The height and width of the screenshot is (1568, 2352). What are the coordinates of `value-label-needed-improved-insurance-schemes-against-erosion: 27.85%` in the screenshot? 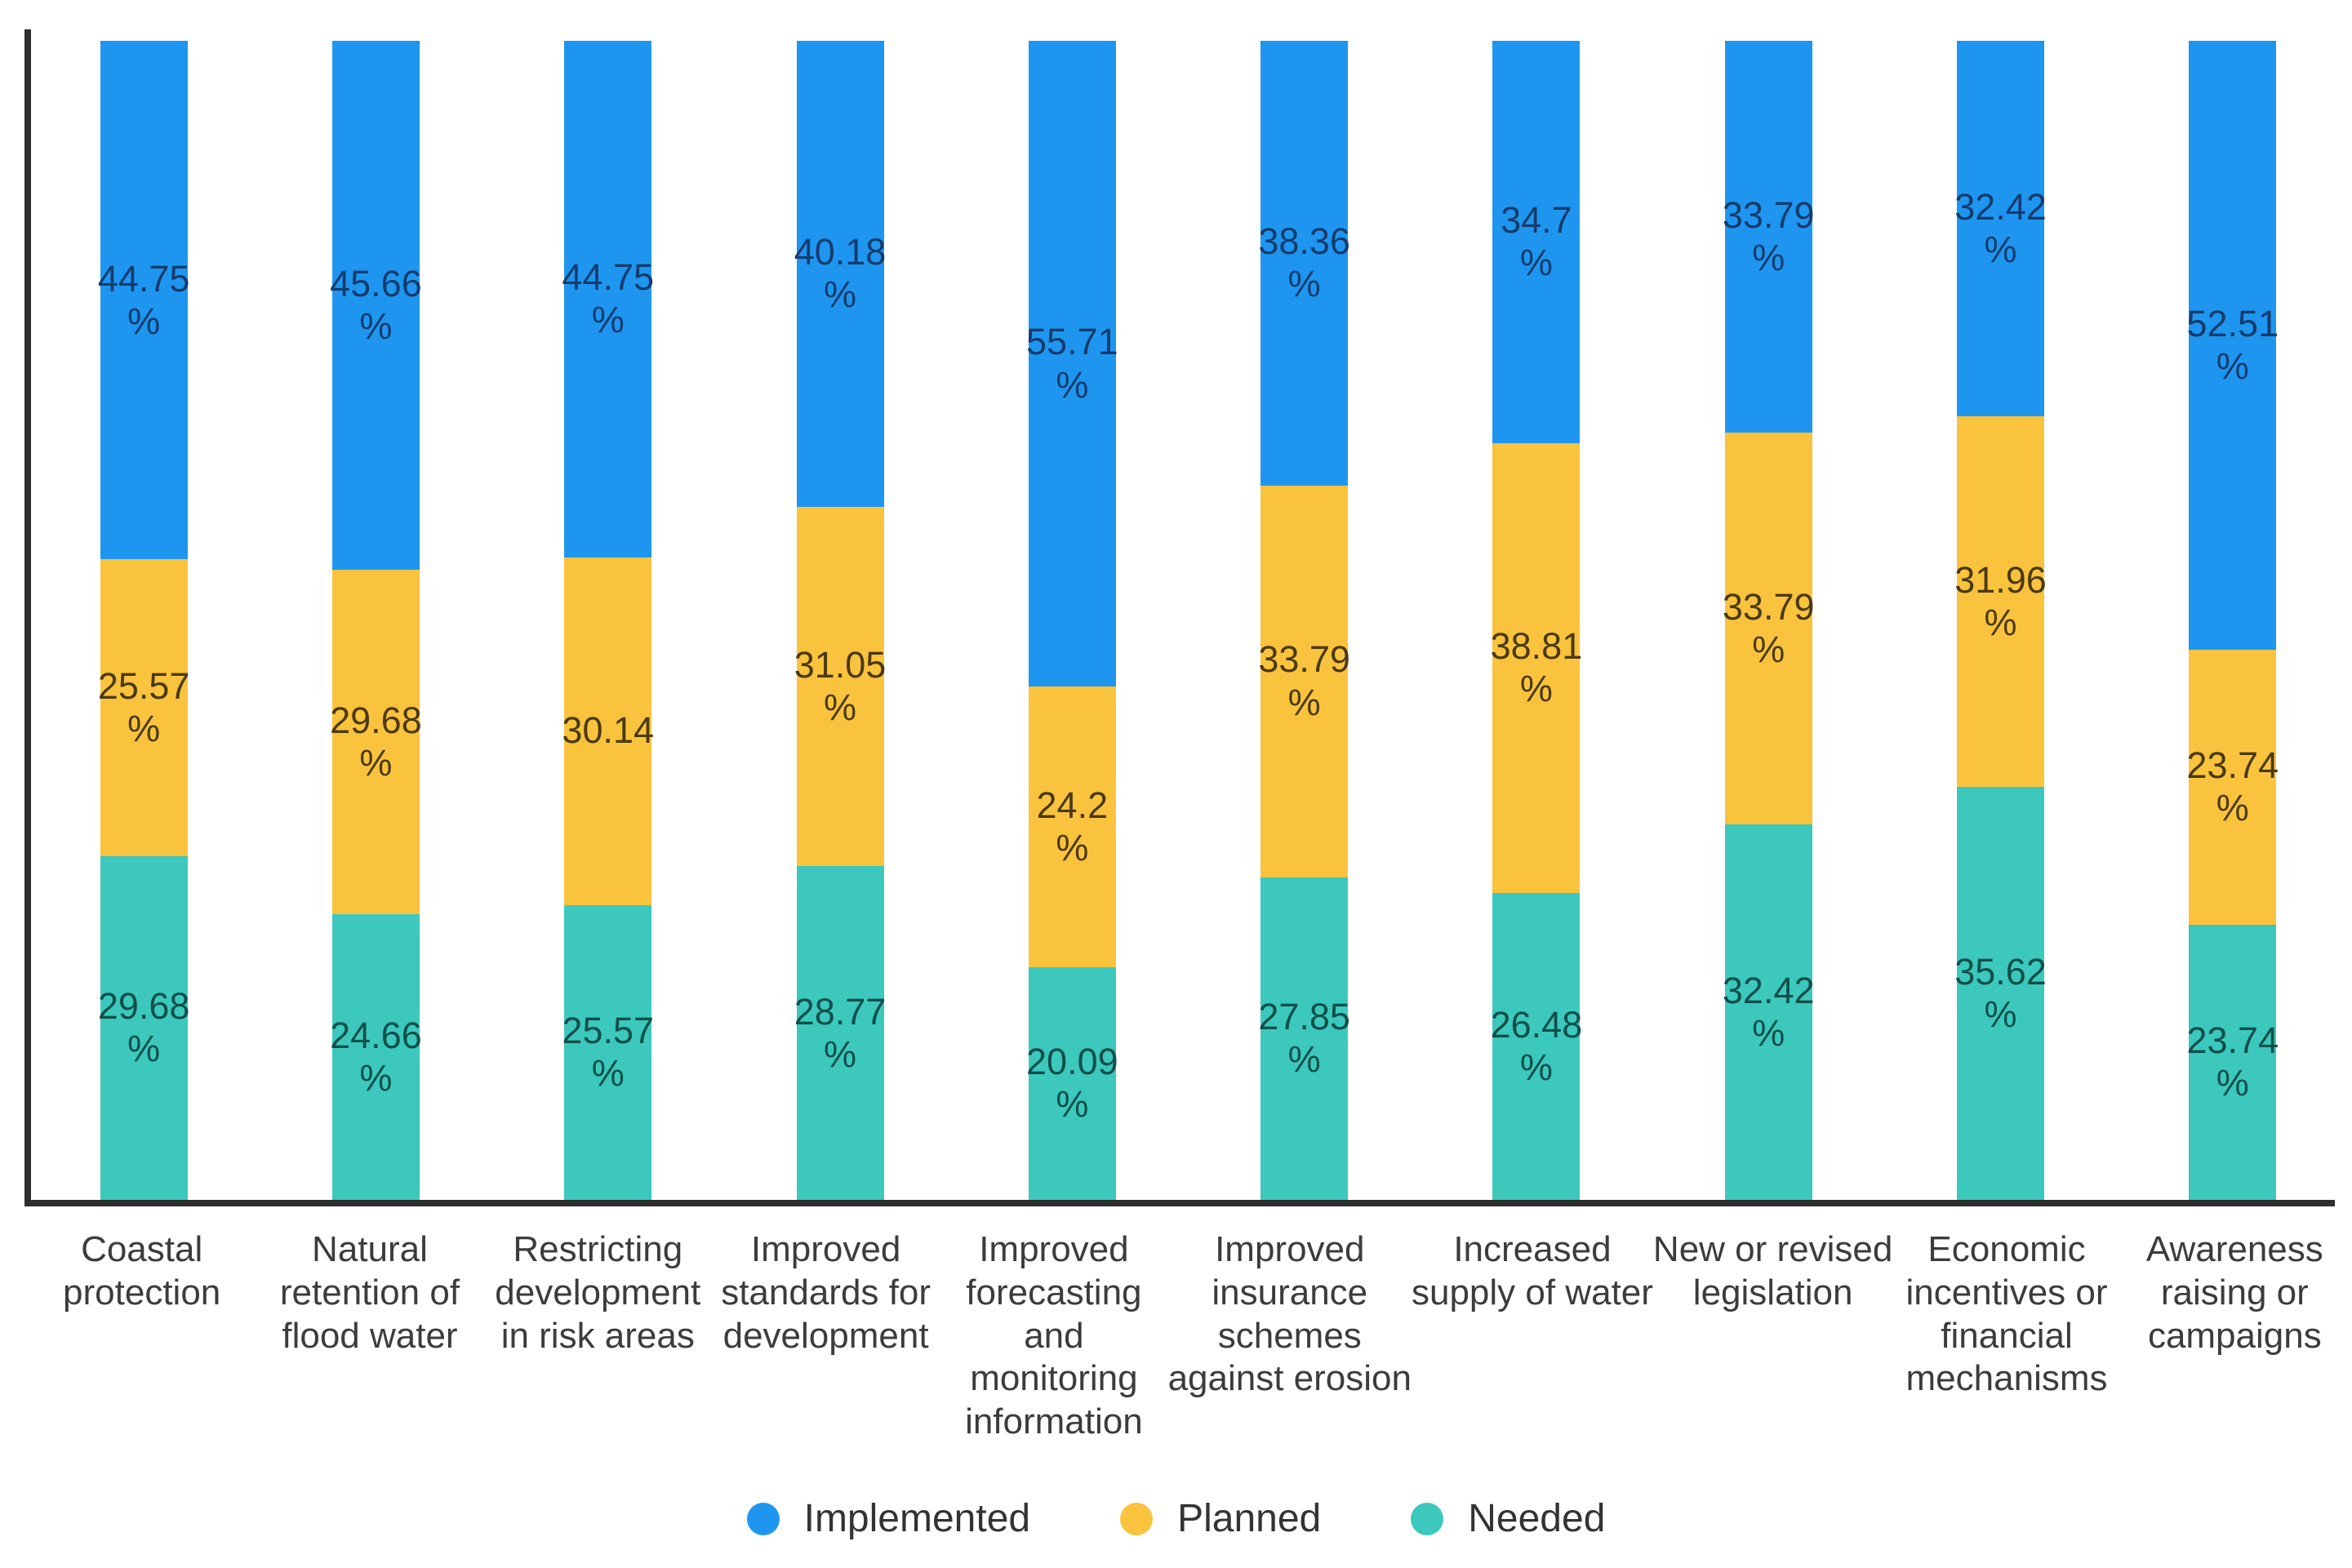 It's located at (1304, 1038).